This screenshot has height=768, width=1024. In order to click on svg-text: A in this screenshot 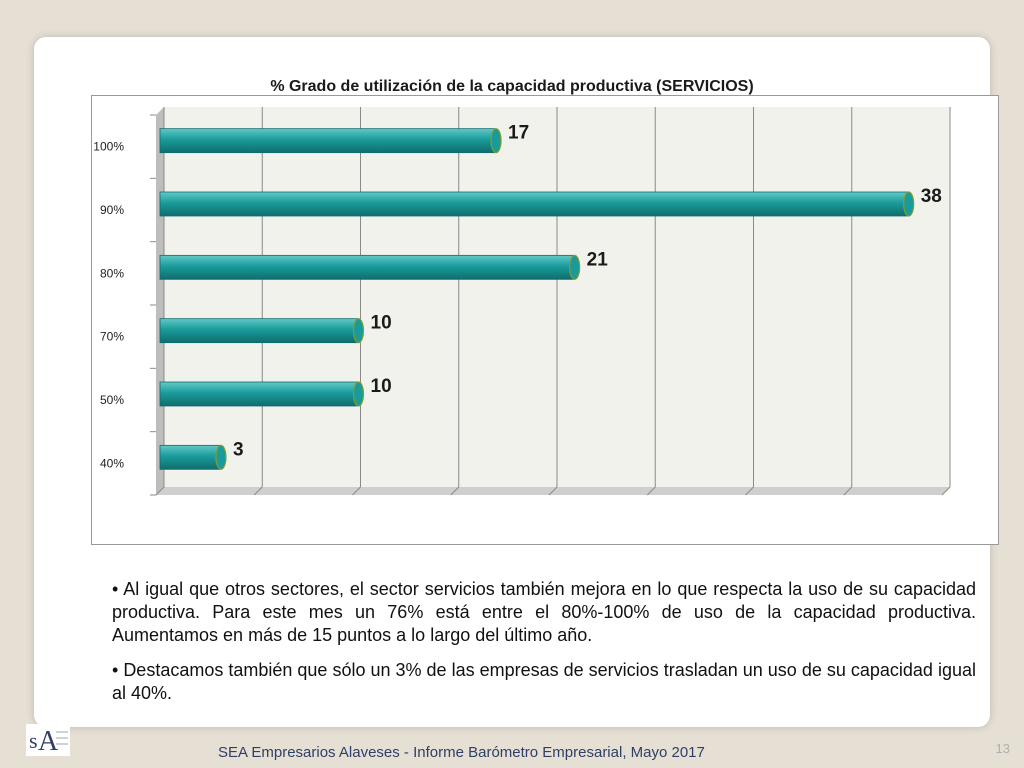, I will do `click(48, 741)`.